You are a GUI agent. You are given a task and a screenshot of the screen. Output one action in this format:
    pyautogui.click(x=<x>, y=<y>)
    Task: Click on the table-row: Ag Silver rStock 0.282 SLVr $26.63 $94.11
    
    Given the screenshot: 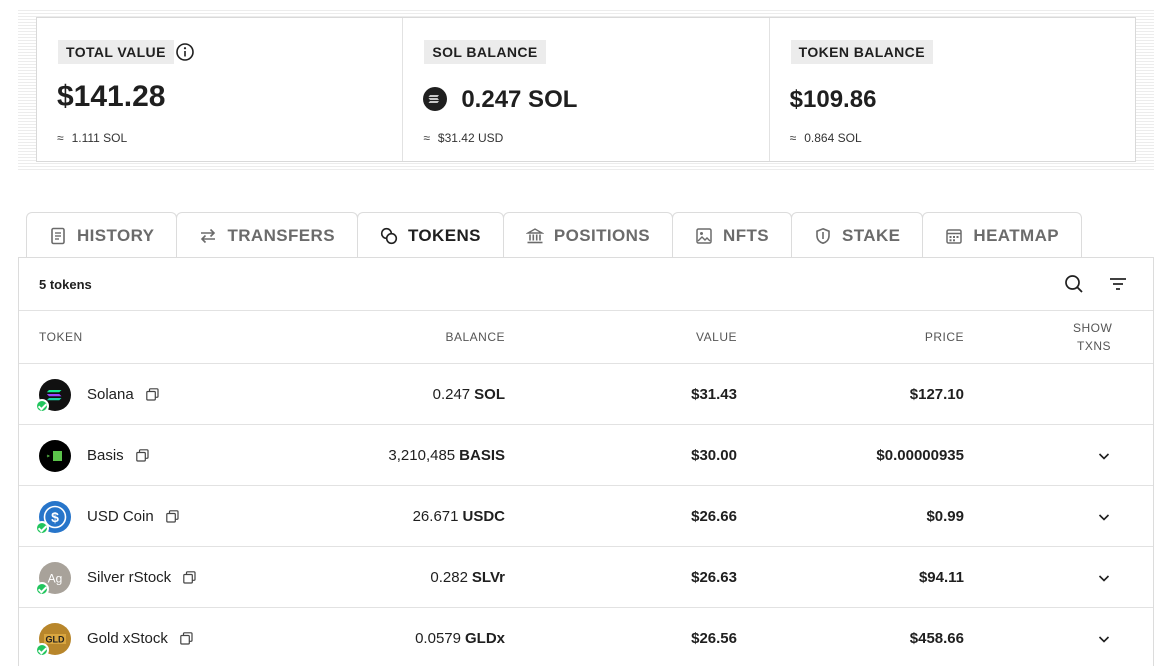 What is the action you would take?
    pyautogui.click(x=586, y=577)
    